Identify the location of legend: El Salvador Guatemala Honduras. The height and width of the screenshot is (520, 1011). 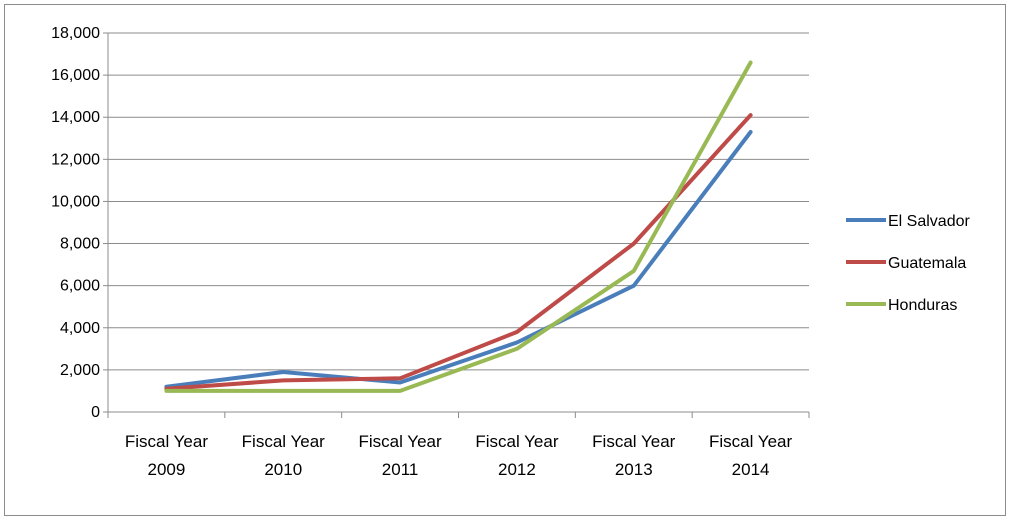
(908, 263).